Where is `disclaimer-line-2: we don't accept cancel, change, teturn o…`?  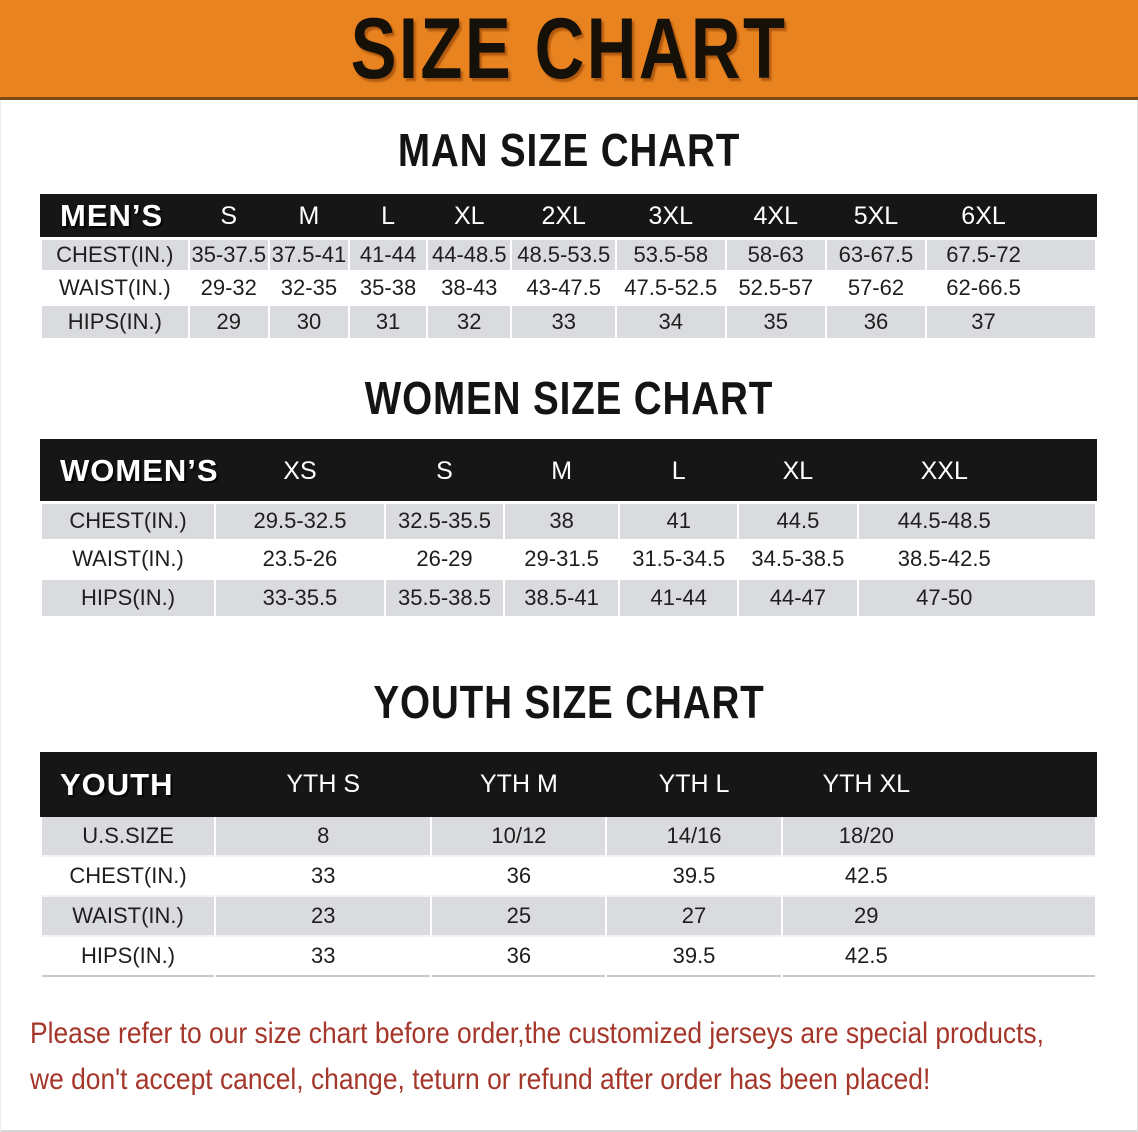
disclaimer-line-2: we don't accept cancel, change, teturn o… is located at coordinates (480, 1080).